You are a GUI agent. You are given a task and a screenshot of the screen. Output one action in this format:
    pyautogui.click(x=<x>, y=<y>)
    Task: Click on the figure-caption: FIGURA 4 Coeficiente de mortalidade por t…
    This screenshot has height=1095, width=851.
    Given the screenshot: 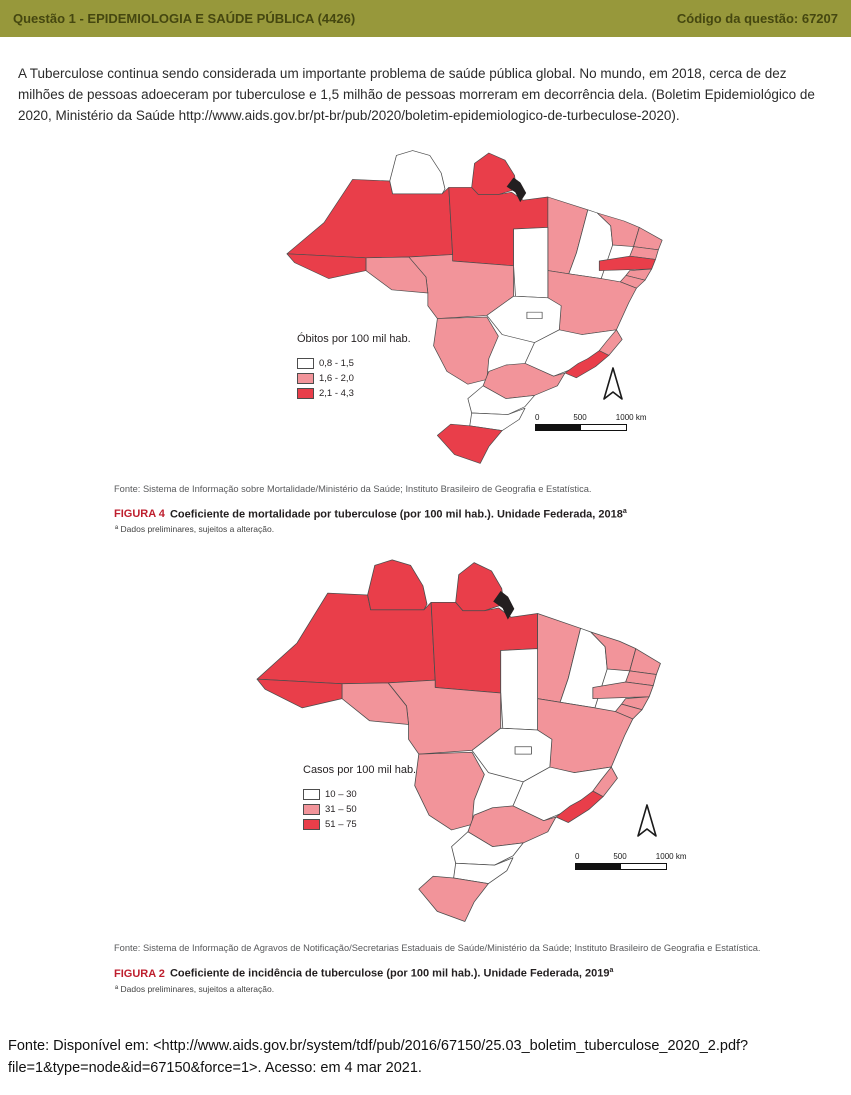 What is the action you would take?
    pyautogui.click(x=469, y=514)
    